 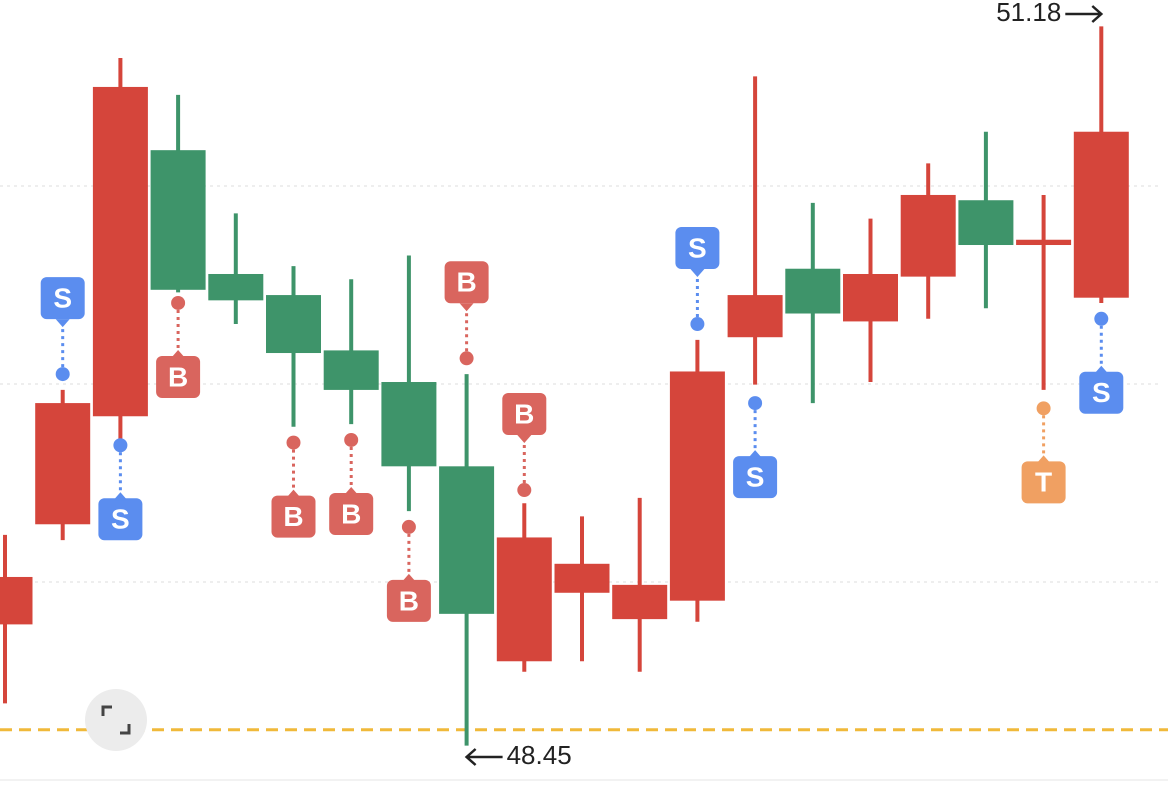 What do you see at coordinates (1084, 14) in the screenshot?
I see `max-arrow` at bounding box center [1084, 14].